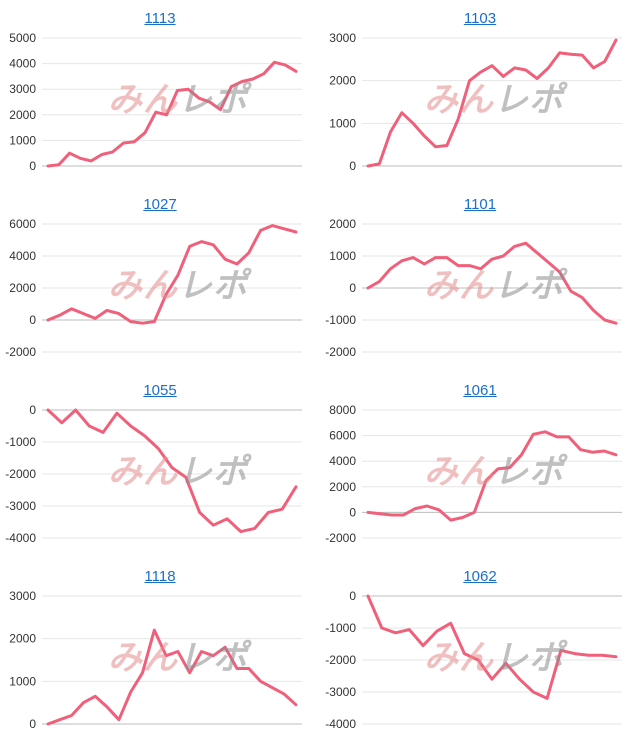  I want to click on chart-title-link: 1055, so click(160, 390).